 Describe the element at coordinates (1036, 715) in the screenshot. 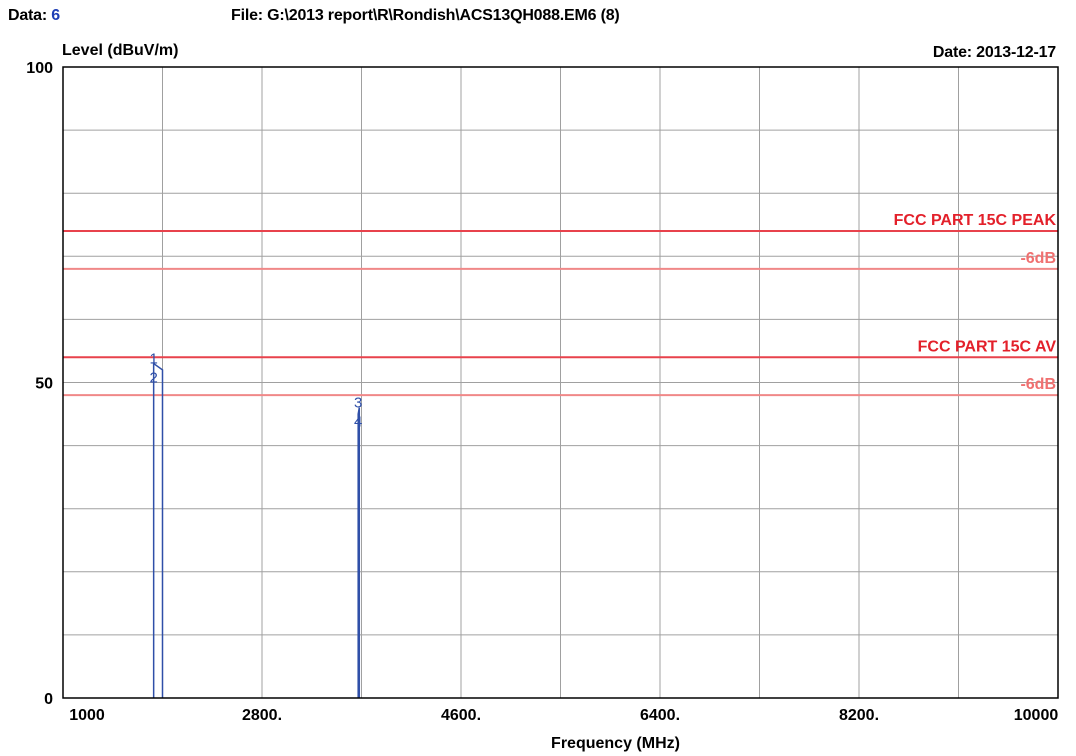

I see `x-tick-label: 10000` at that location.